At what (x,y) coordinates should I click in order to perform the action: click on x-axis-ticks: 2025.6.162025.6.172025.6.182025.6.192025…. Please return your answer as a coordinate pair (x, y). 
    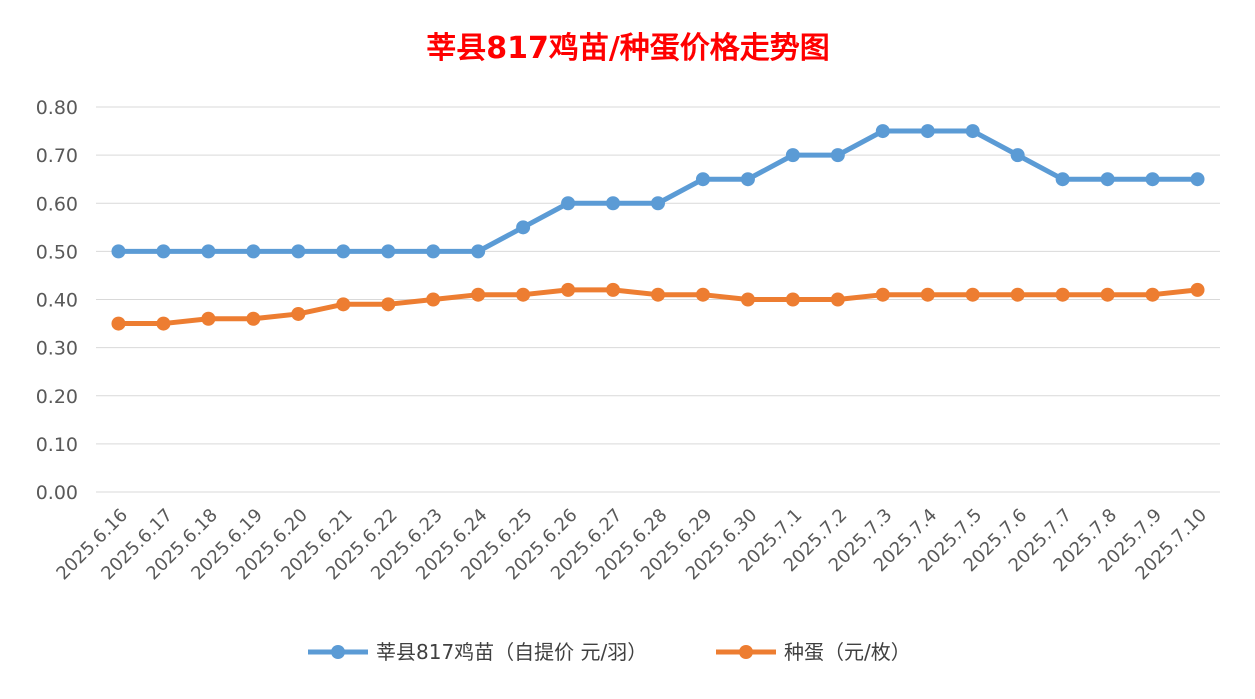
    Looking at the image, I should click on (631, 545).